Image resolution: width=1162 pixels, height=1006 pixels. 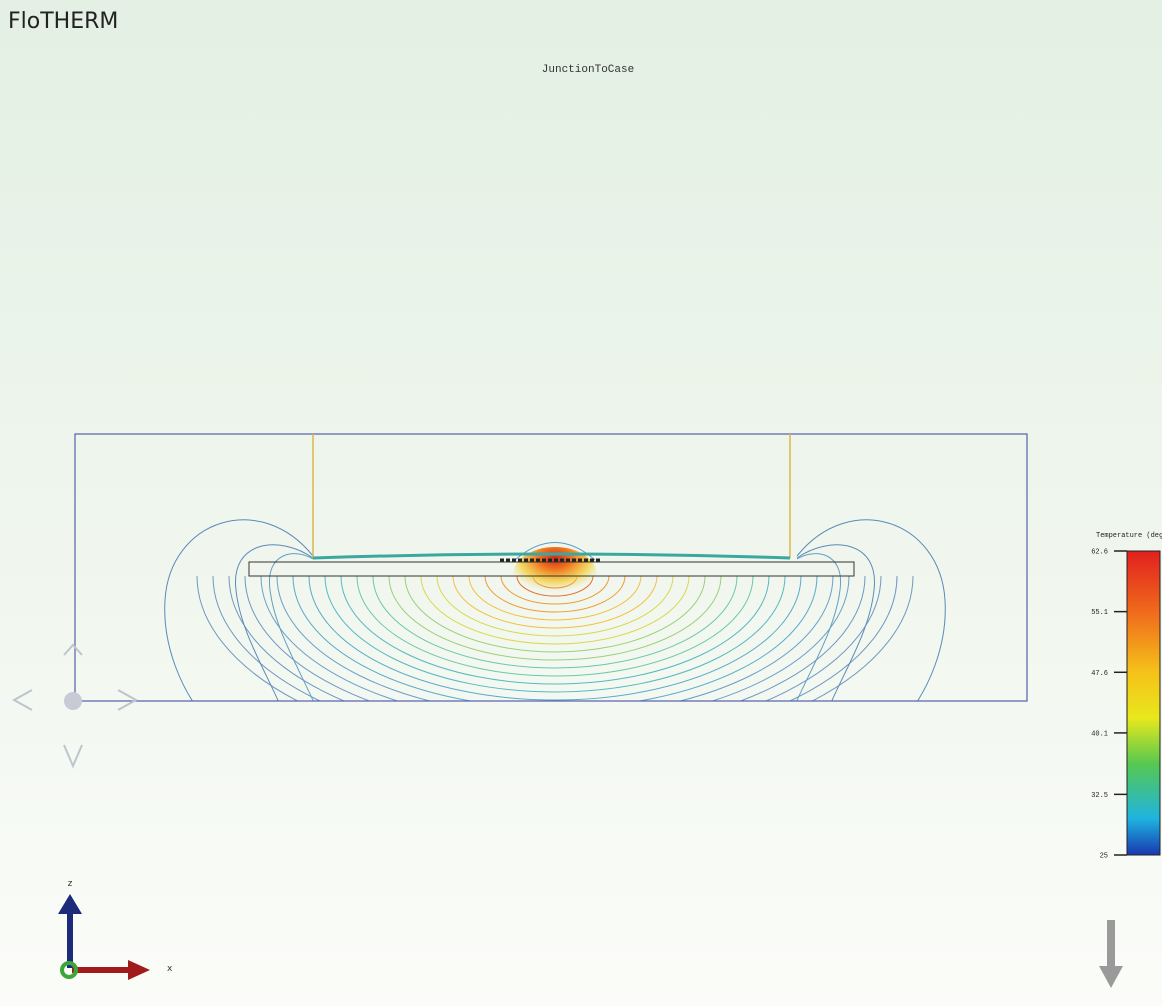 What do you see at coordinates (73, 701) in the screenshot?
I see `nav-center` at bounding box center [73, 701].